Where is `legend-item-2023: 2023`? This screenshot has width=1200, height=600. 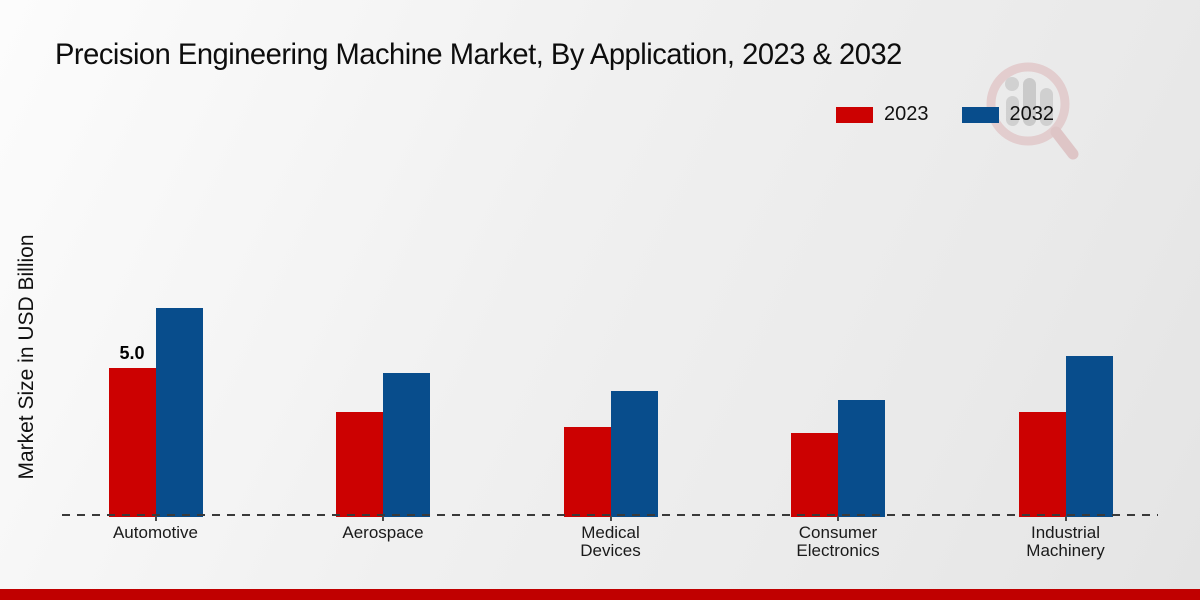
legend-item-2023: 2023 is located at coordinates (882, 114).